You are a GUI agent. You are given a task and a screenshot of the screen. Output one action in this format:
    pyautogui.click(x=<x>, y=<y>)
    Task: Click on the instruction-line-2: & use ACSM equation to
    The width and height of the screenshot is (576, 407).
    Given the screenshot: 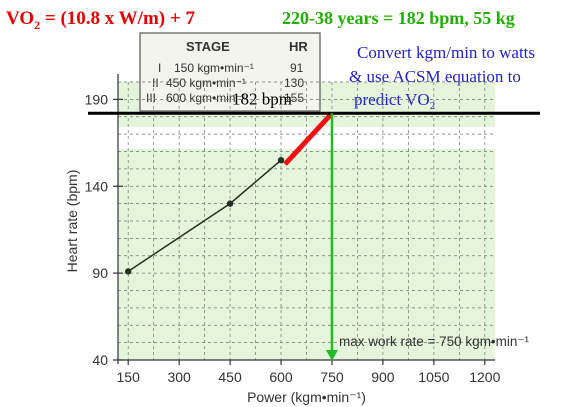 What is the action you would take?
    pyautogui.click(x=435, y=76)
    